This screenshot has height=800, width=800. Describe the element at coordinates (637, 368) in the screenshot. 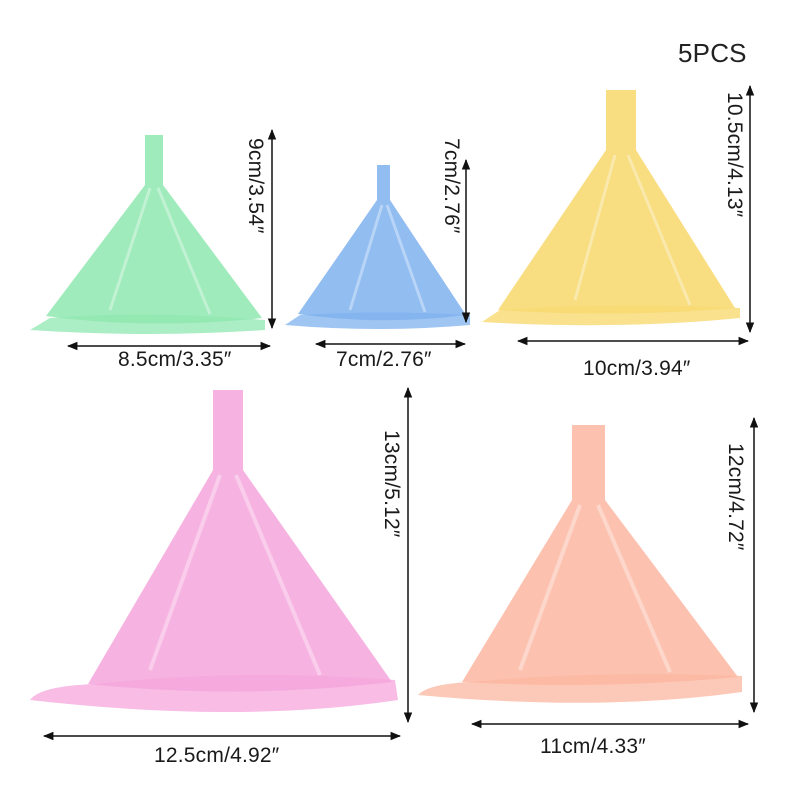

I see `width-label-yellow: 10cm/3.94″` at that location.